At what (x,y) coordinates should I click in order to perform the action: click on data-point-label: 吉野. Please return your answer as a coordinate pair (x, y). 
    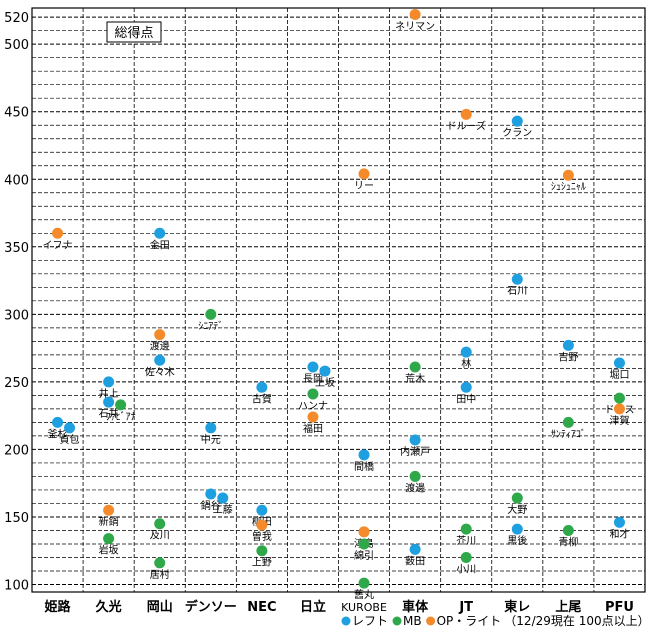
    Looking at the image, I should click on (568, 357).